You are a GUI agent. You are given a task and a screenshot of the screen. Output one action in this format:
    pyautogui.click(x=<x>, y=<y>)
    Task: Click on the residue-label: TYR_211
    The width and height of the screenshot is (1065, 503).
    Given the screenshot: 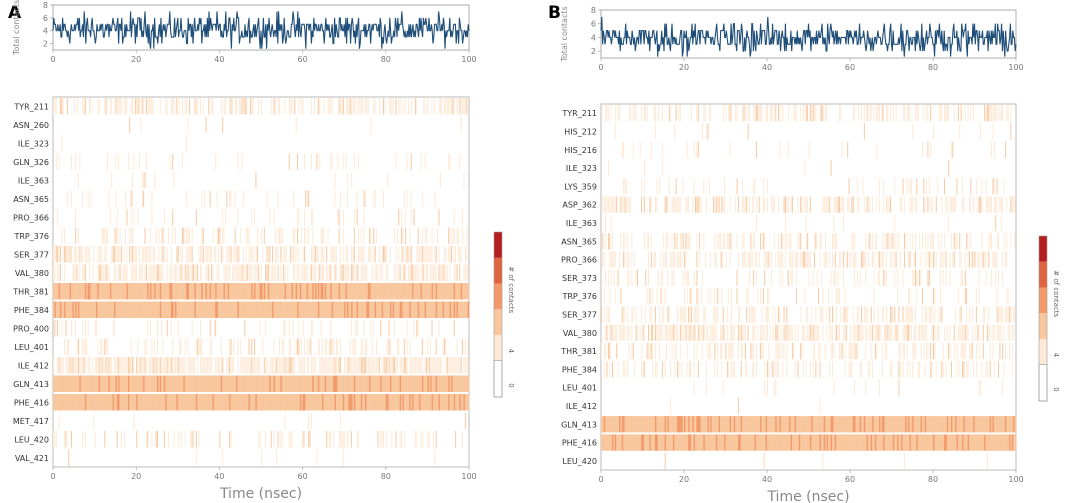 What is the action you would take?
    pyautogui.click(x=579, y=113)
    